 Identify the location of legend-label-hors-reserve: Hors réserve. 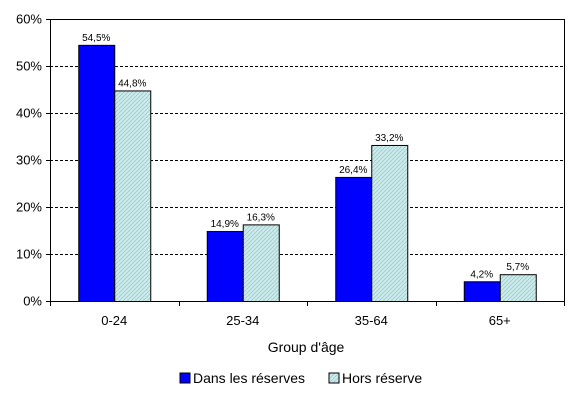
(382, 378).